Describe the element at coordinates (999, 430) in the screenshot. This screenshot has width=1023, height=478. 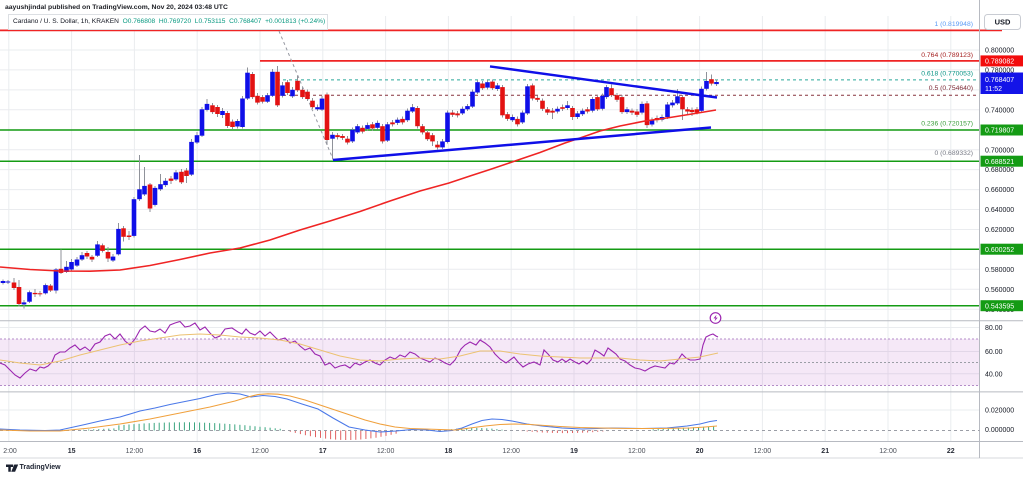
I see `svg-text: 0.000000` at that location.